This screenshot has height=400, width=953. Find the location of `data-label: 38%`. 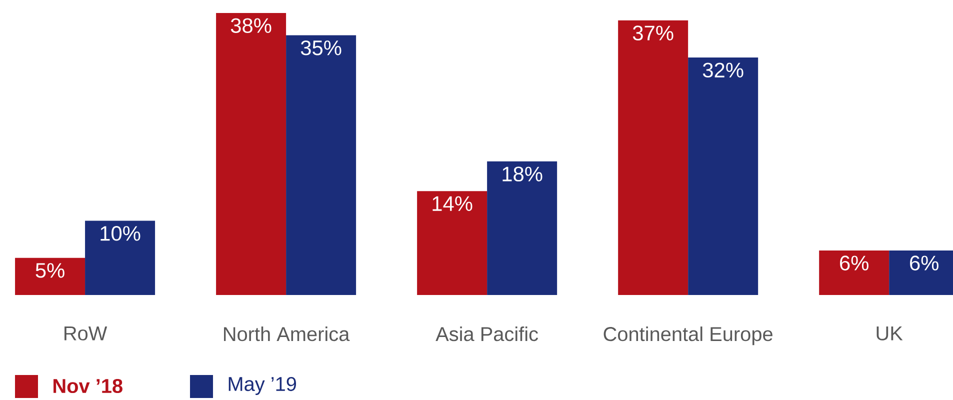

data-label: 38% is located at coordinates (251, 26).